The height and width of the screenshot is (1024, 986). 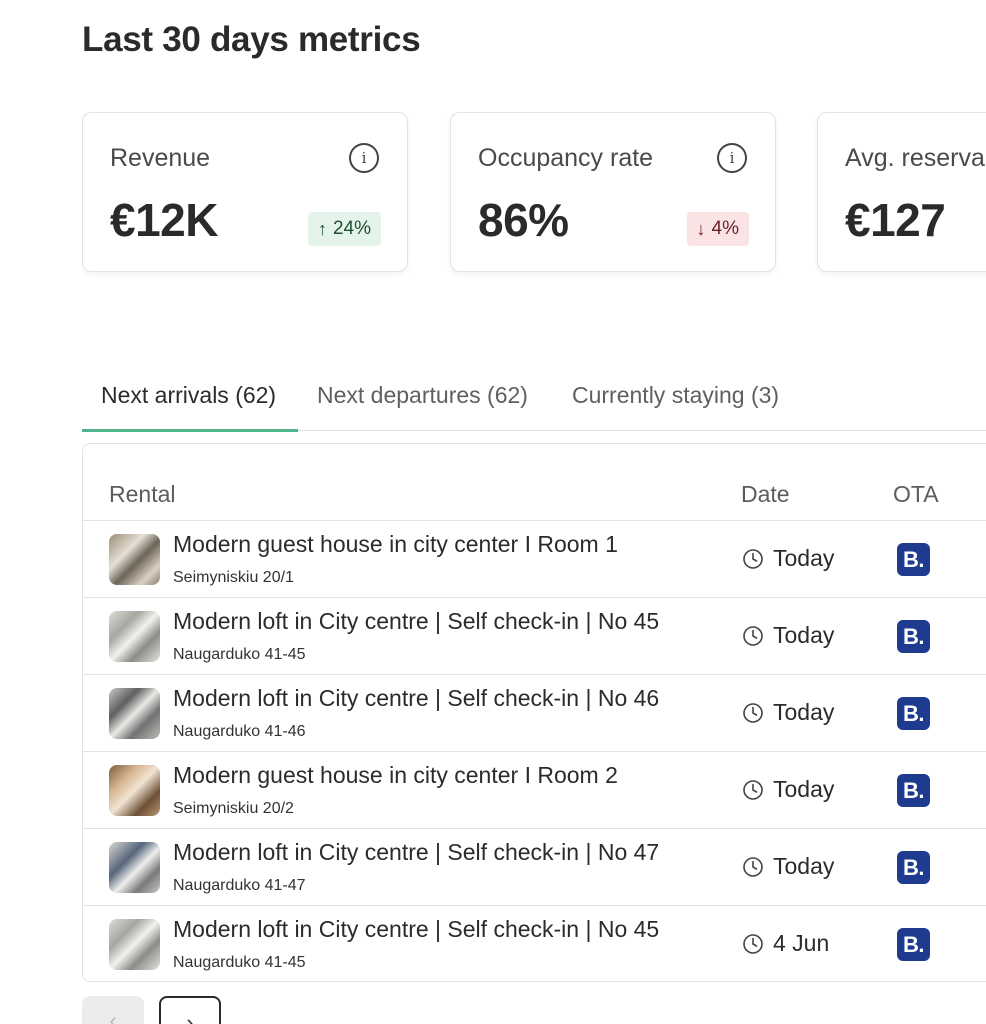 What do you see at coordinates (322, 228) in the screenshot?
I see `arrow-up-icon: ↑` at bounding box center [322, 228].